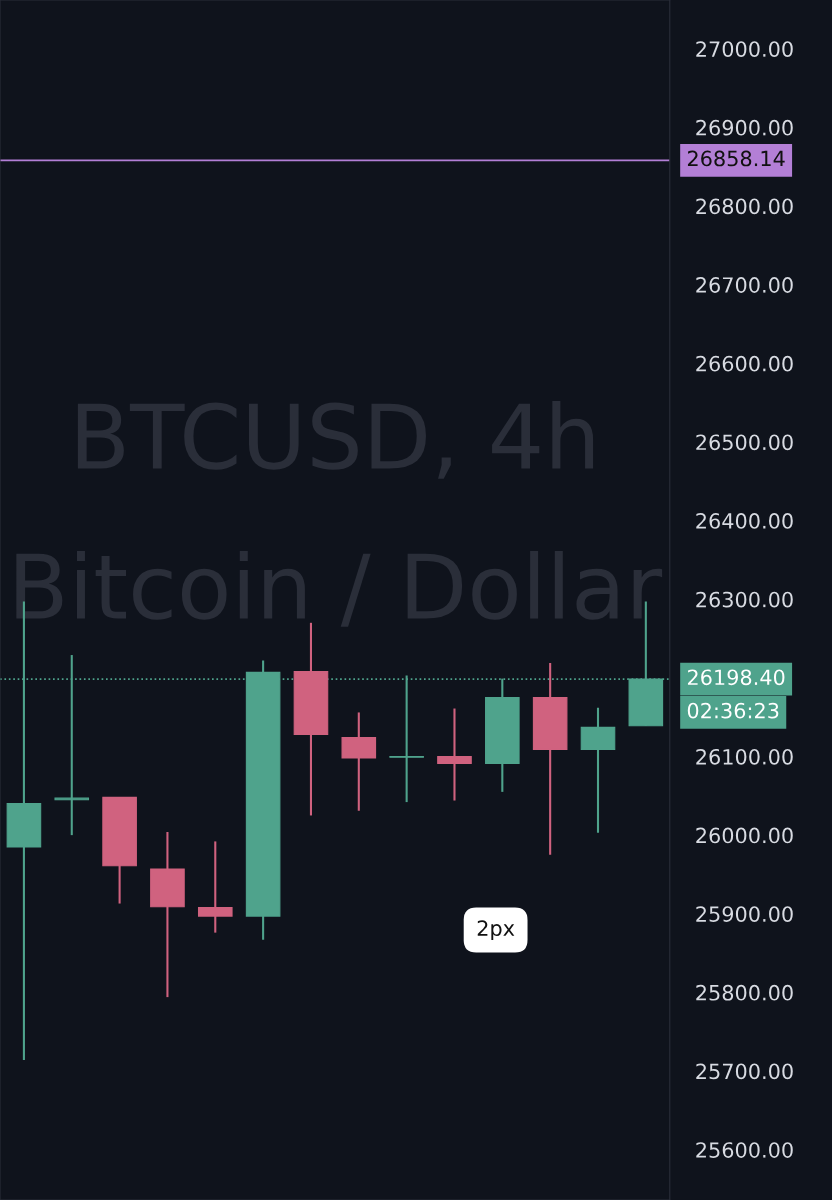  Describe the element at coordinates (744, 206) in the screenshot. I see `y-tick-label: 26800.00` at that location.